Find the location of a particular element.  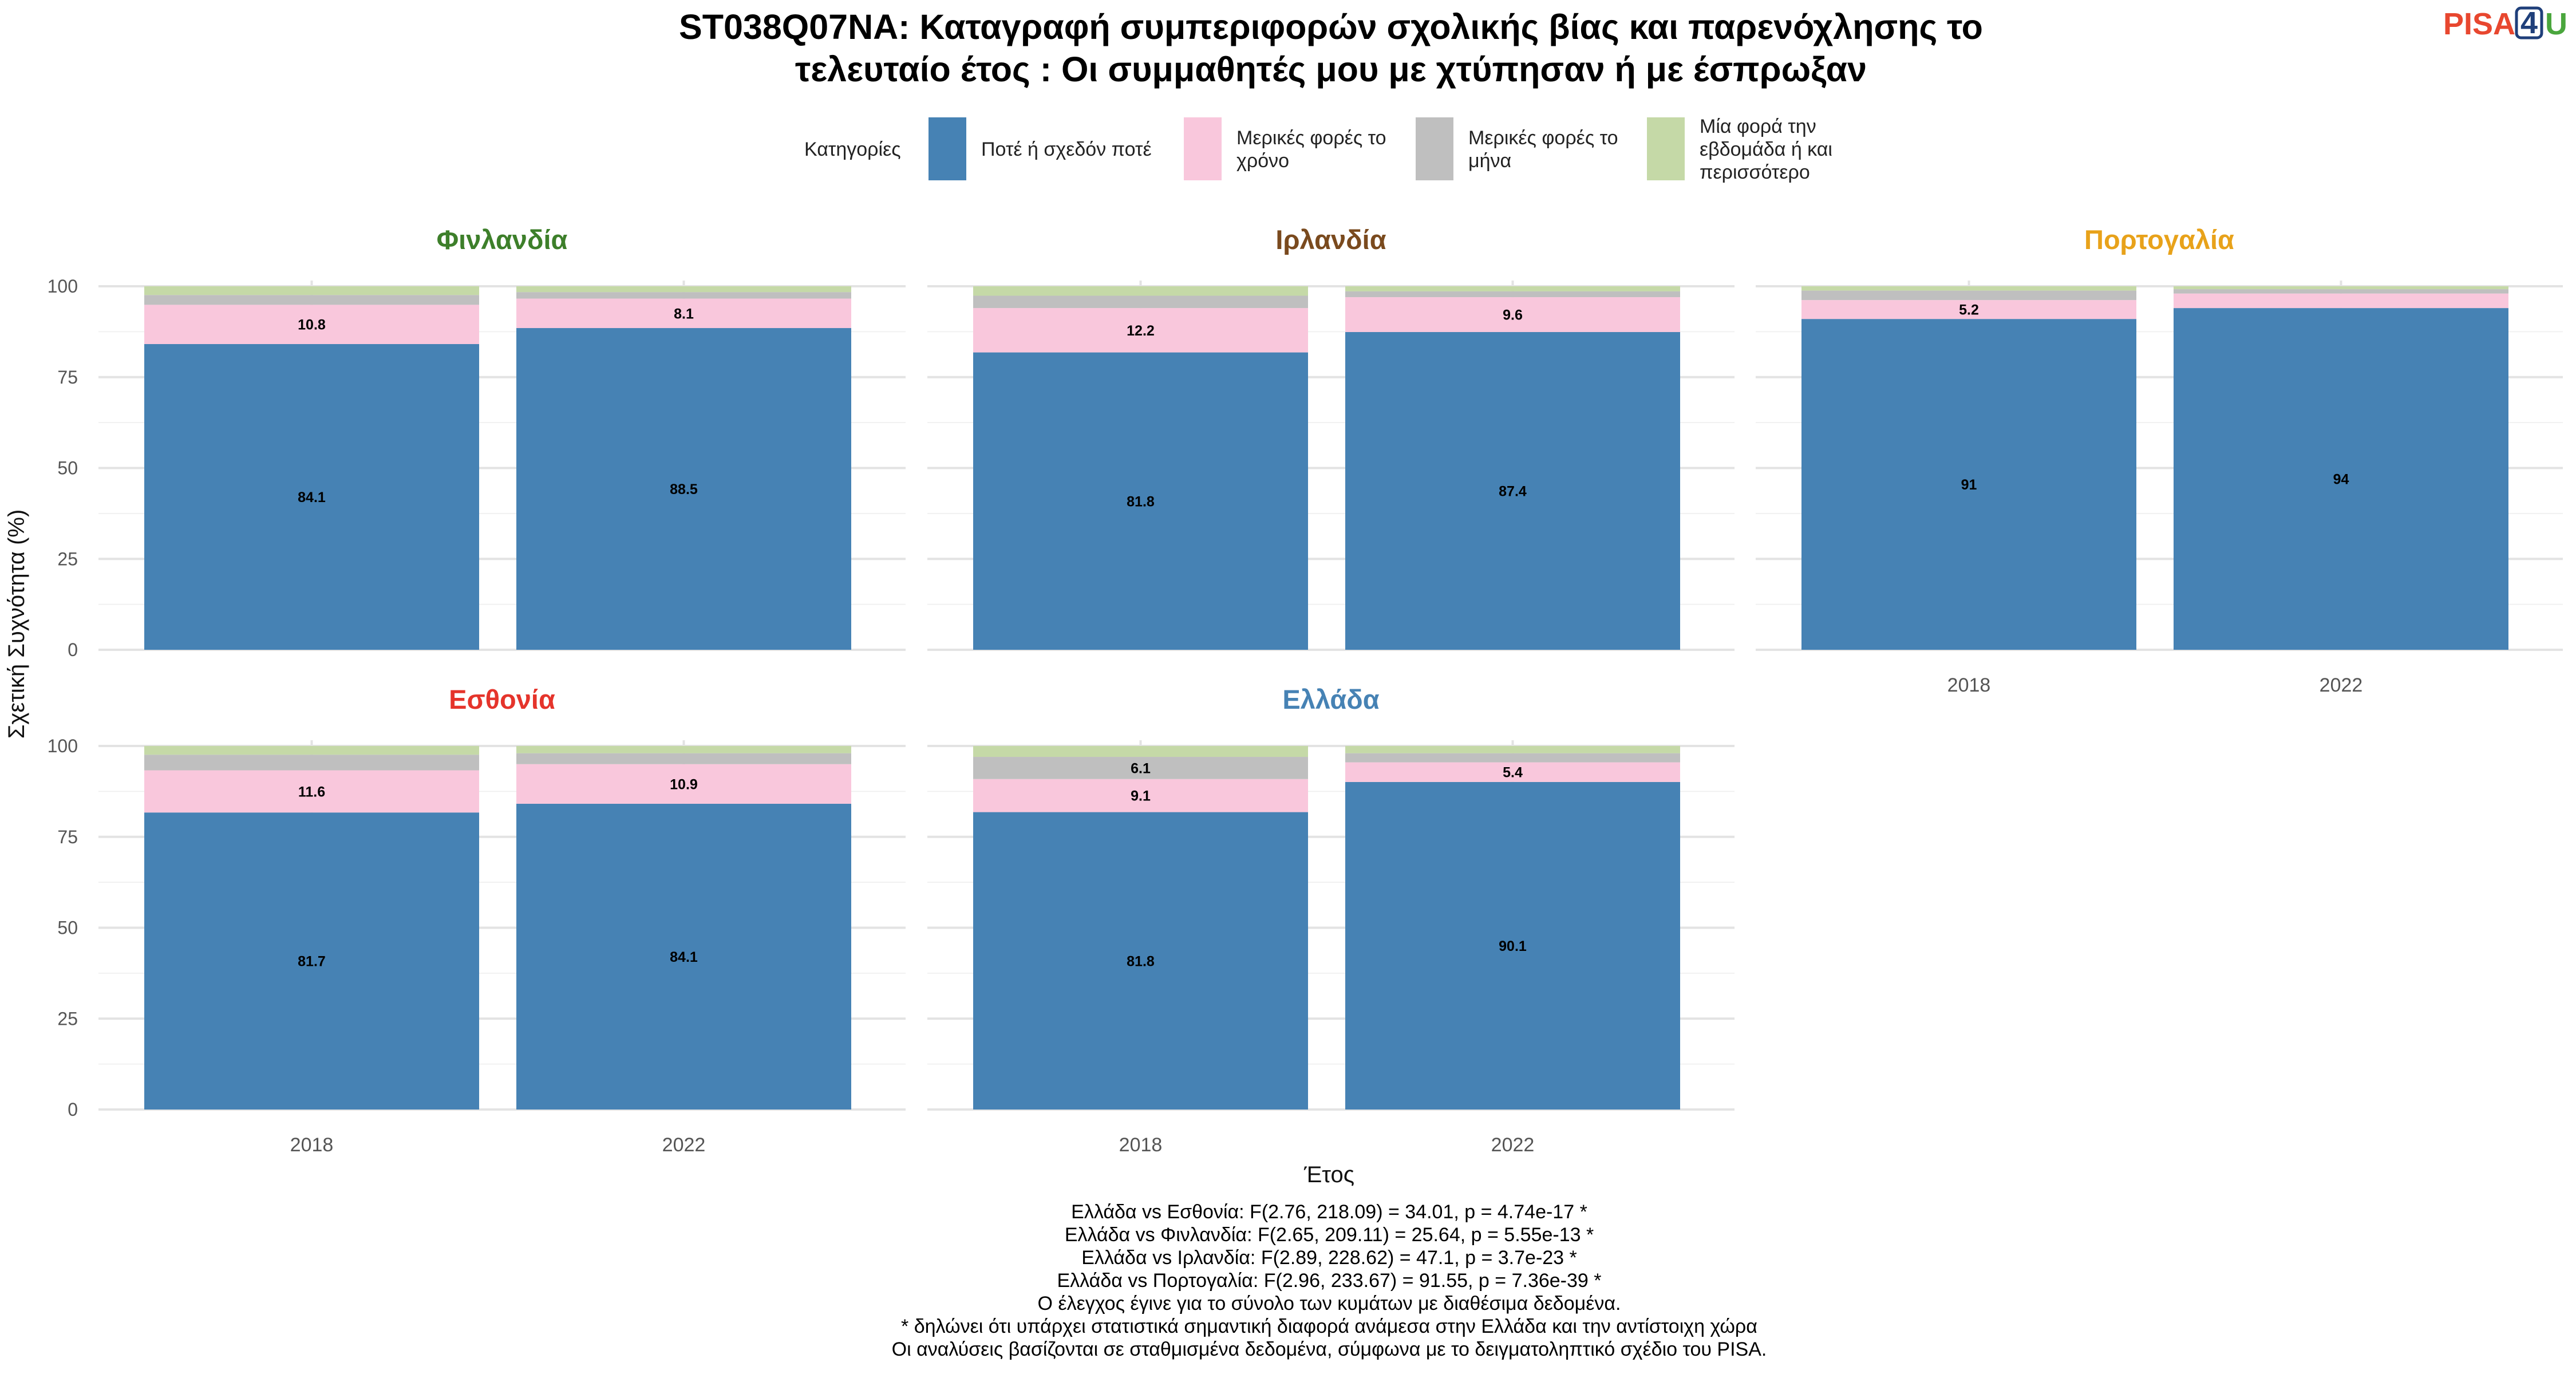

legend-label: χρόνο is located at coordinates (1262, 161).